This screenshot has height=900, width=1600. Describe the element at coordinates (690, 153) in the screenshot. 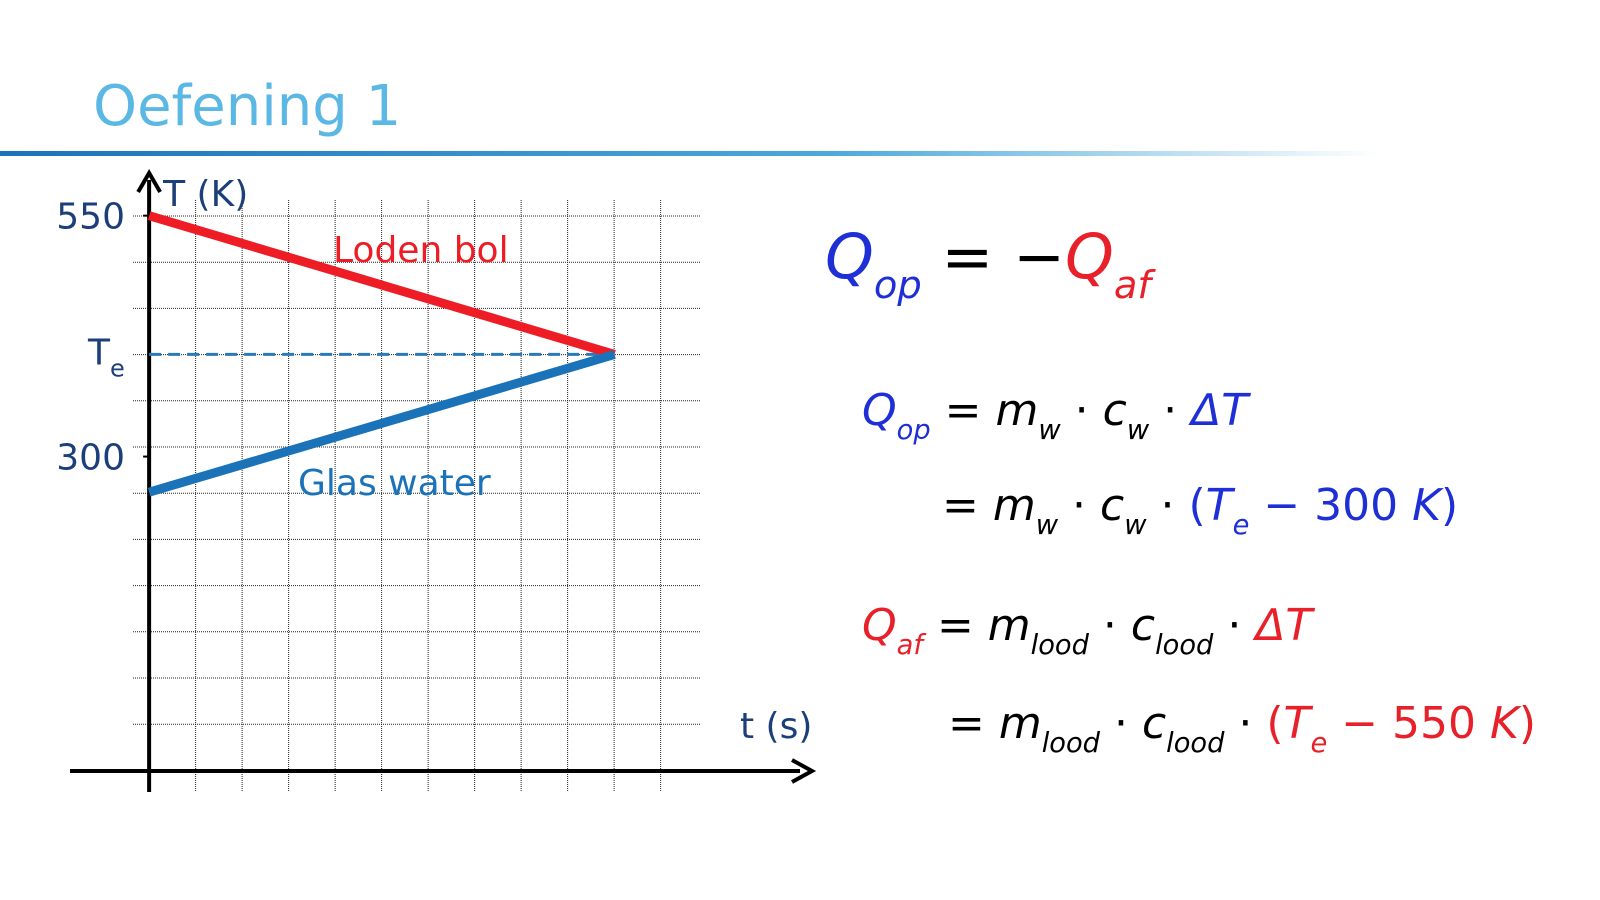

I see `title-rule` at that location.